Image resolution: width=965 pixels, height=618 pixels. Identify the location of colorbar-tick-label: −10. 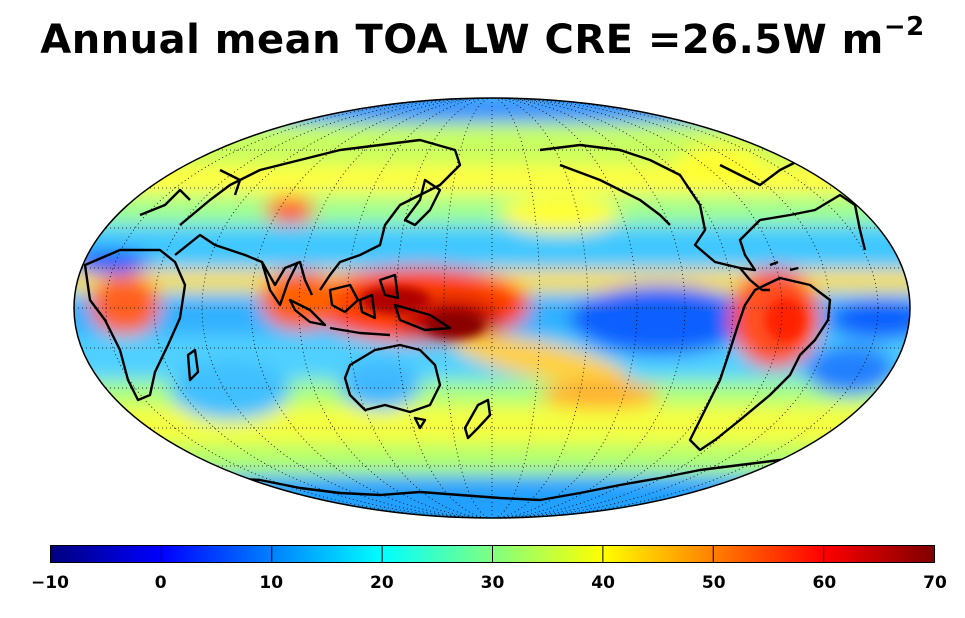
(50, 583).